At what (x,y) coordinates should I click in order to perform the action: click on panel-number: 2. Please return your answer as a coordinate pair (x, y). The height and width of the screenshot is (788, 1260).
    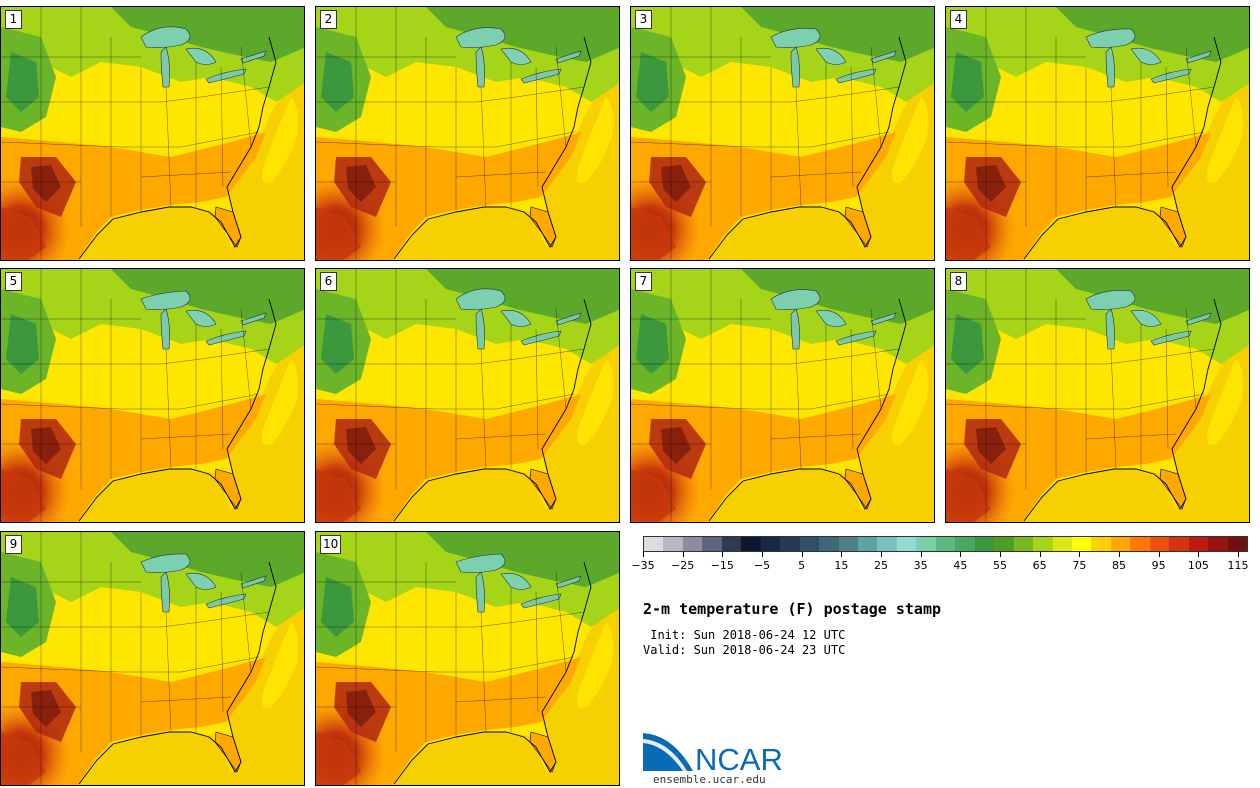
    Looking at the image, I should click on (328, 19).